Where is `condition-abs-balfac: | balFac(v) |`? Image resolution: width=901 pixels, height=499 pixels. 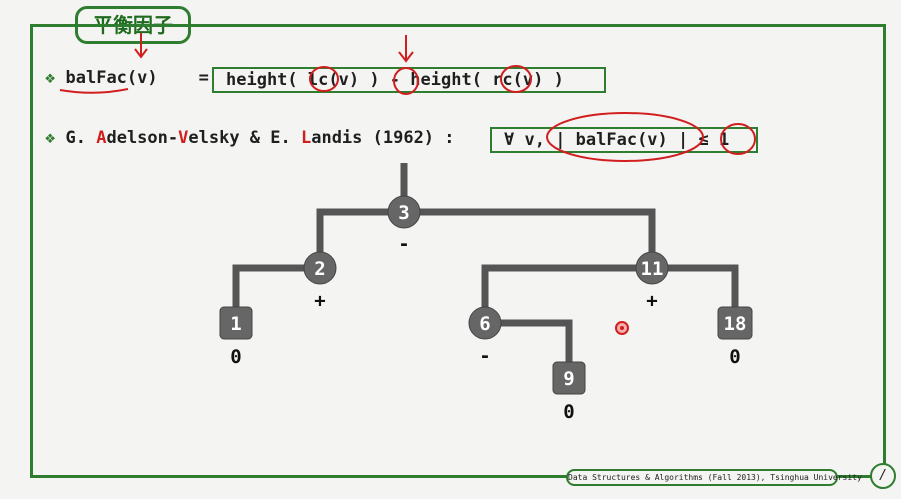
condition-abs-balfac: | balFac(v) | is located at coordinates (622, 140).